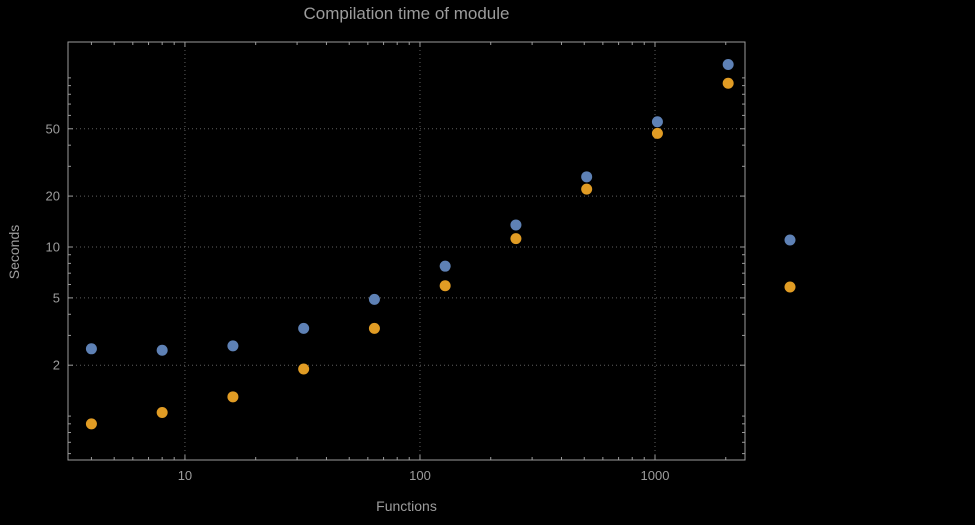 The height and width of the screenshot is (525, 975). What do you see at coordinates (655, 475) in the screenshot?
I see `x-tick-label: 1000` at bounding box center [655, 475].